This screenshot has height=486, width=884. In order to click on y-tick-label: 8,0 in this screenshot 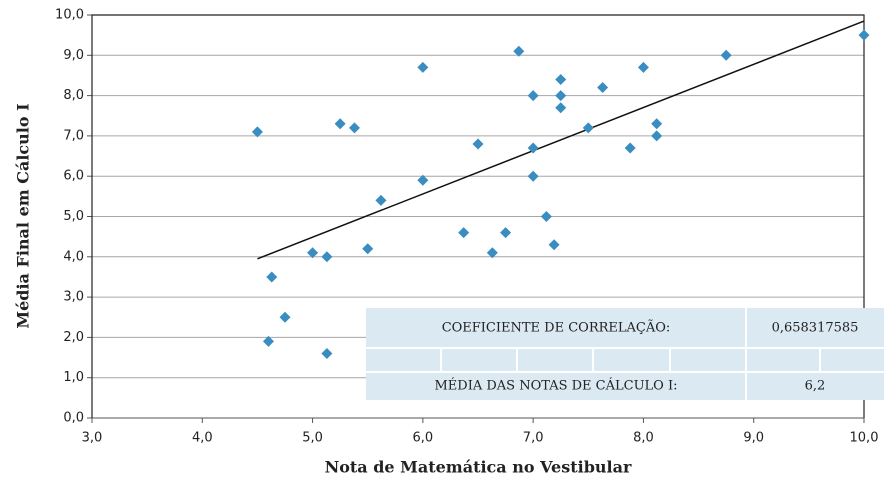, I will do `click(73, 95)`.